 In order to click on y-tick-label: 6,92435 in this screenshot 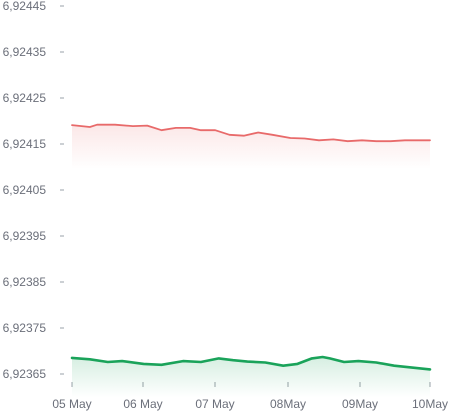, I will do `click(25, 52)`.